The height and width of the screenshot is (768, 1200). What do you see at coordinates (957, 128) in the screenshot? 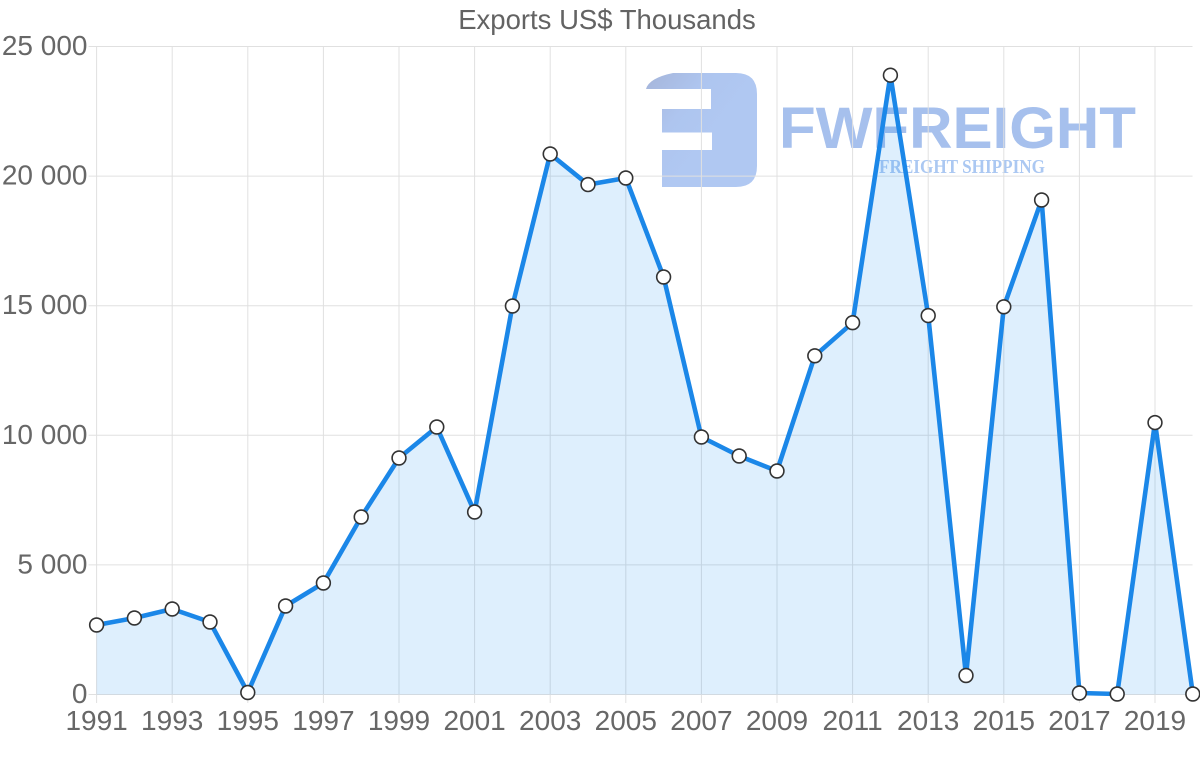
I see `svg-text: FWFREIGHT` at bounding box center [957, 128].